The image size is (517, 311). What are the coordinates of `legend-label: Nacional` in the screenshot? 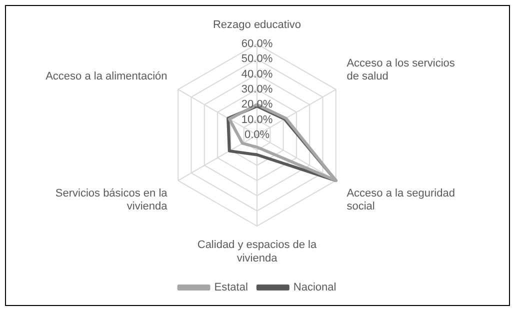 It's located at (314, 288).